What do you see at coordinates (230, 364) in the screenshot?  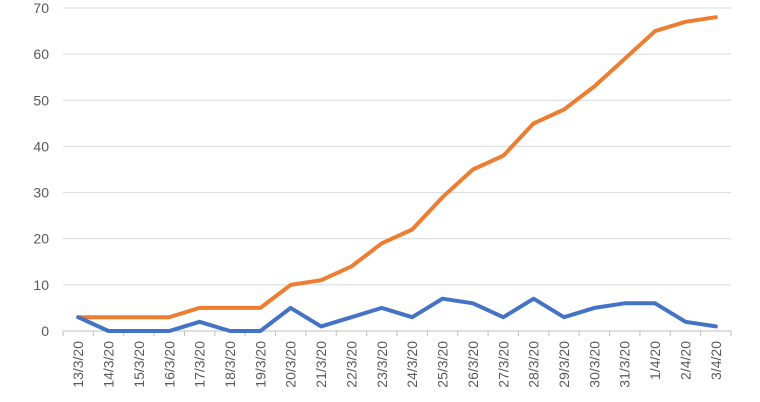 I see `x-tick-label: 18/3/20` at bounding box center [230, 364].